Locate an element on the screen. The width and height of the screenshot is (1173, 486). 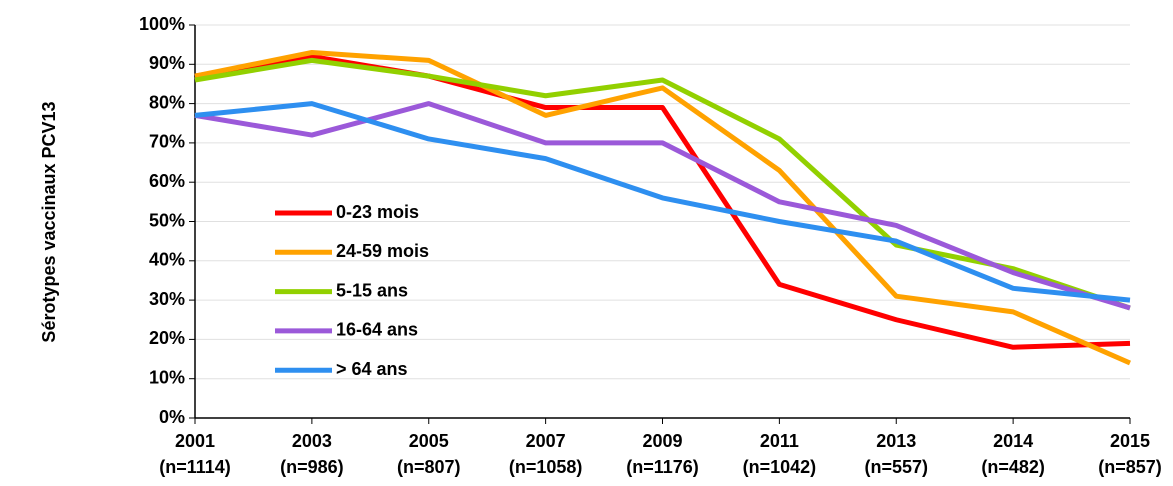
y-tick-label: 50% is located at coordinates (167, 220).